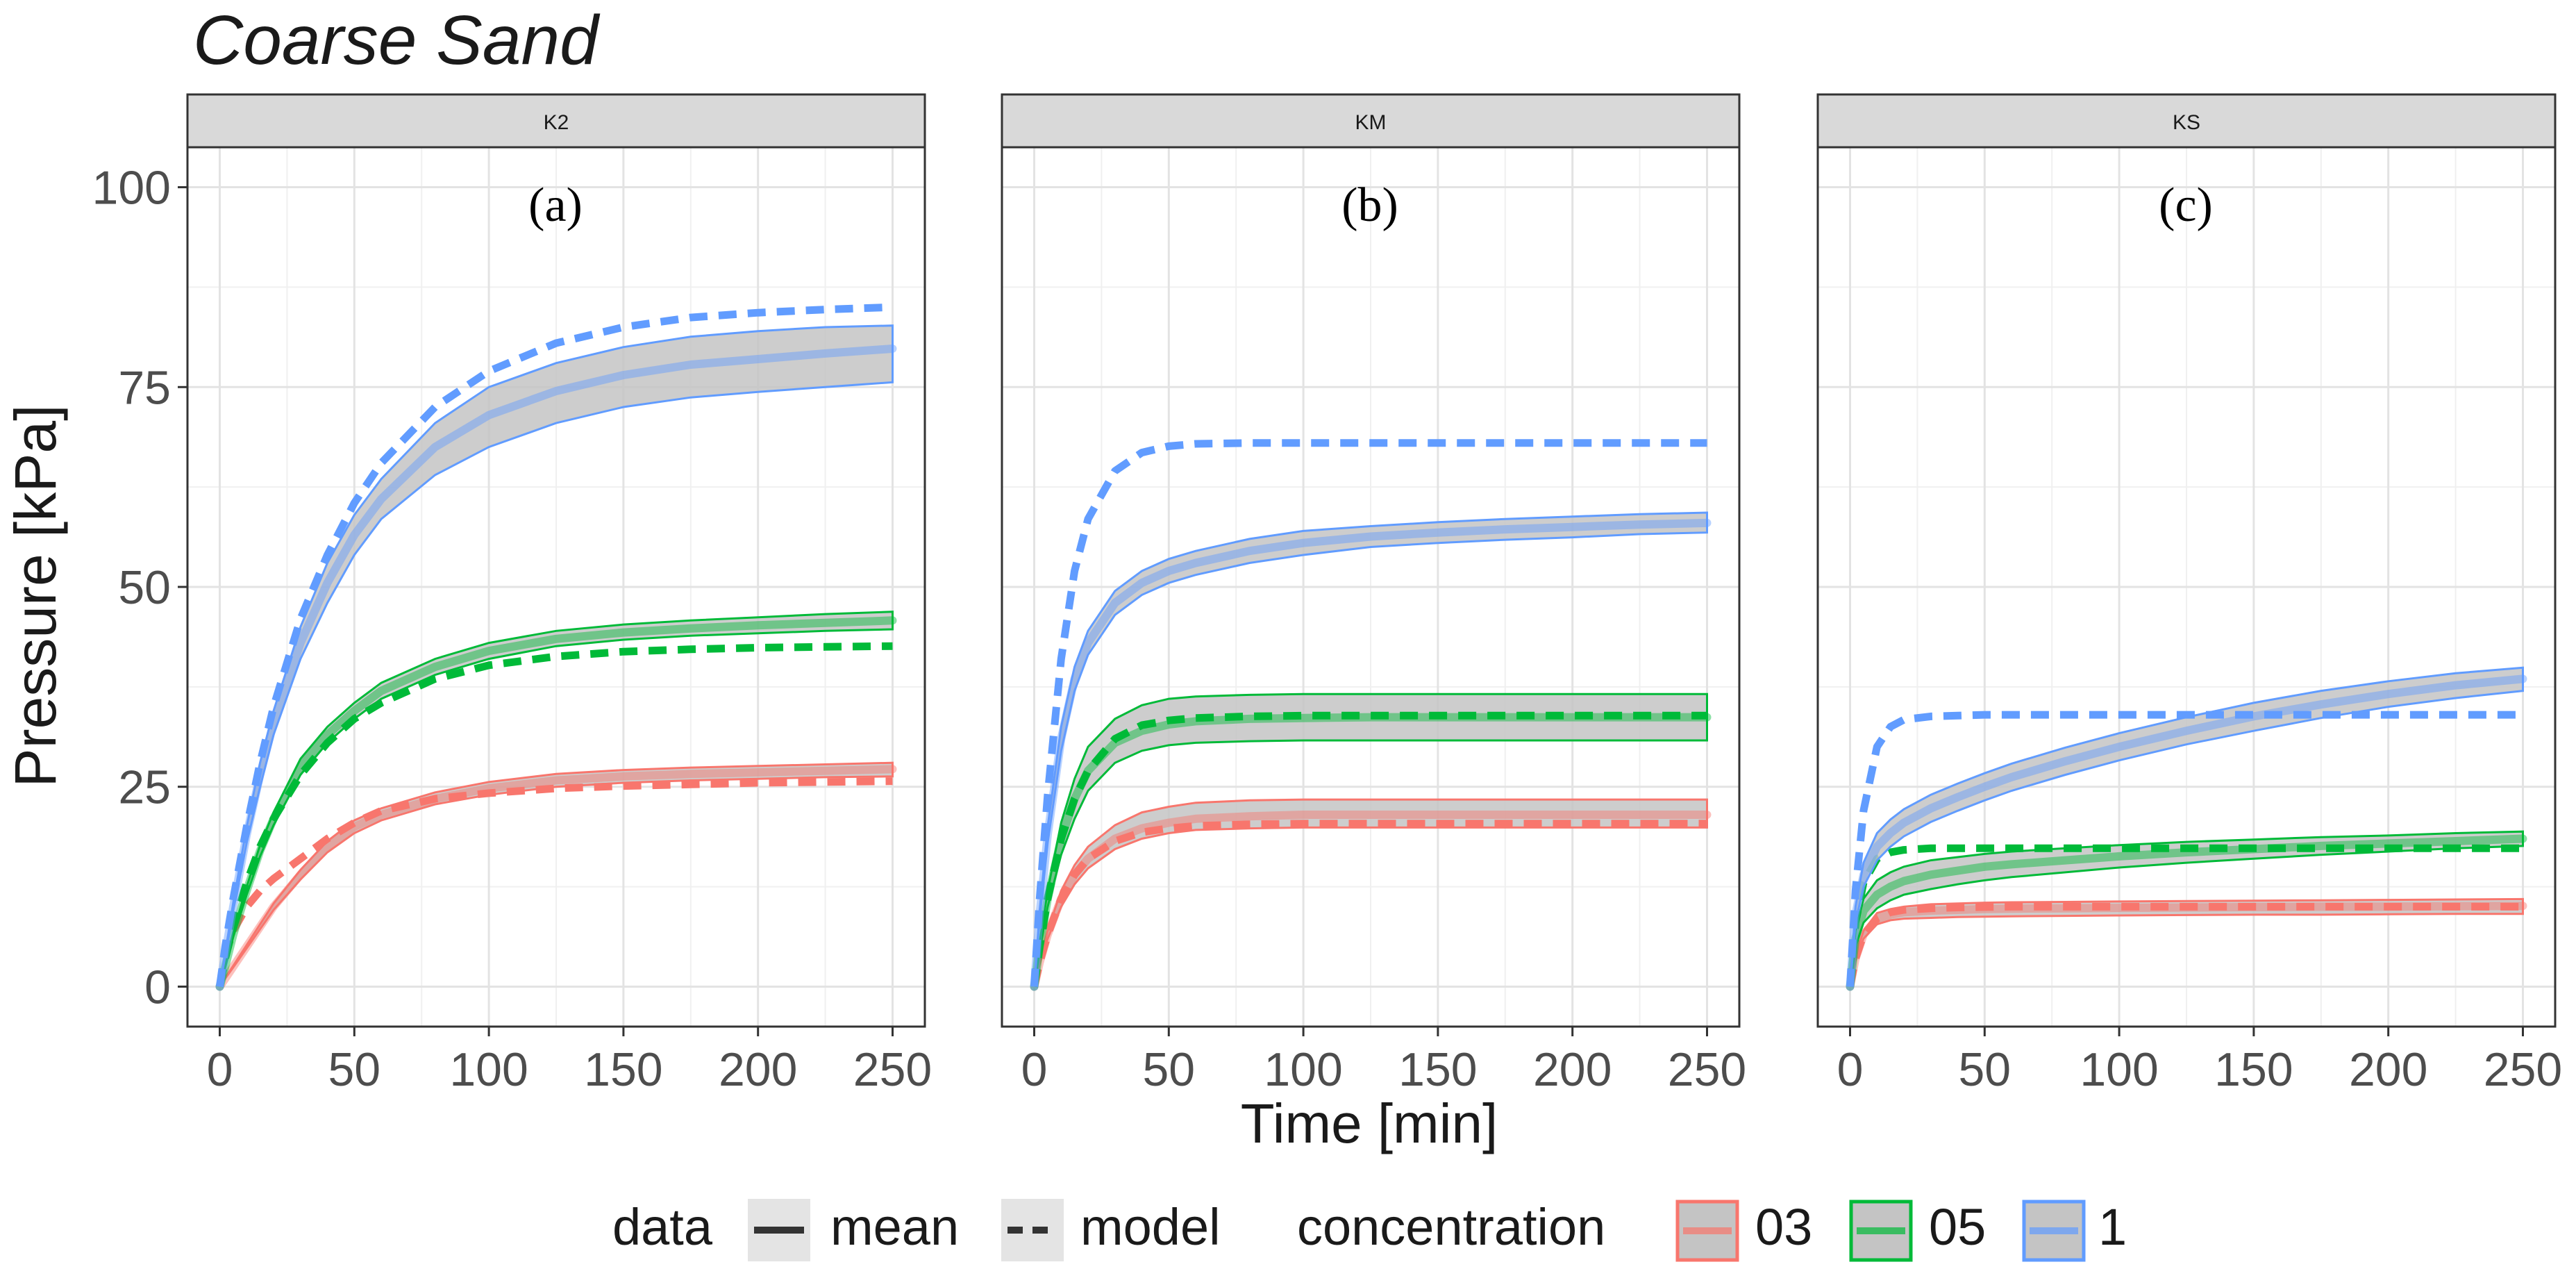 This screenshot has width=2576, height=1269. What do you see at coordinates (555, 205) in the screenshot?
I see `panel-label: (a)` at bounding box center [555, 205].